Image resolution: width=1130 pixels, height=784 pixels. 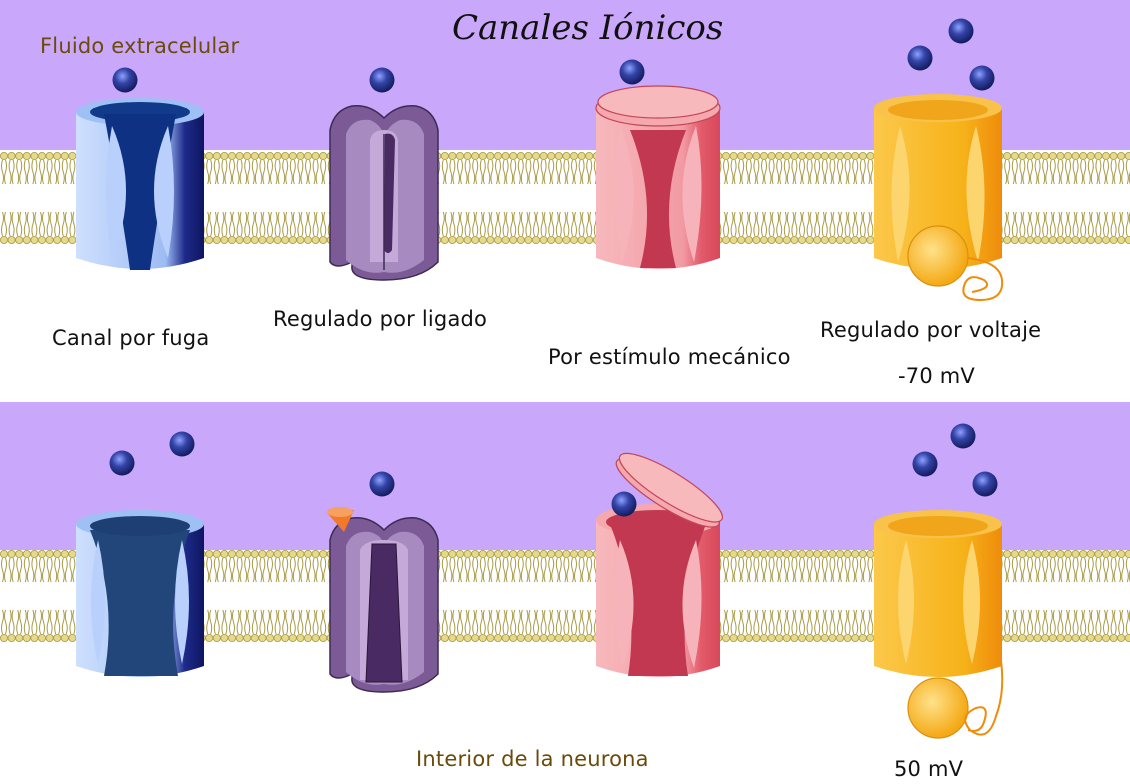 What do you see at coordinates (131, 338) in the screenshot?
I see `channel-label-leak: Canal por fuga` at bounding box center [131, 338].